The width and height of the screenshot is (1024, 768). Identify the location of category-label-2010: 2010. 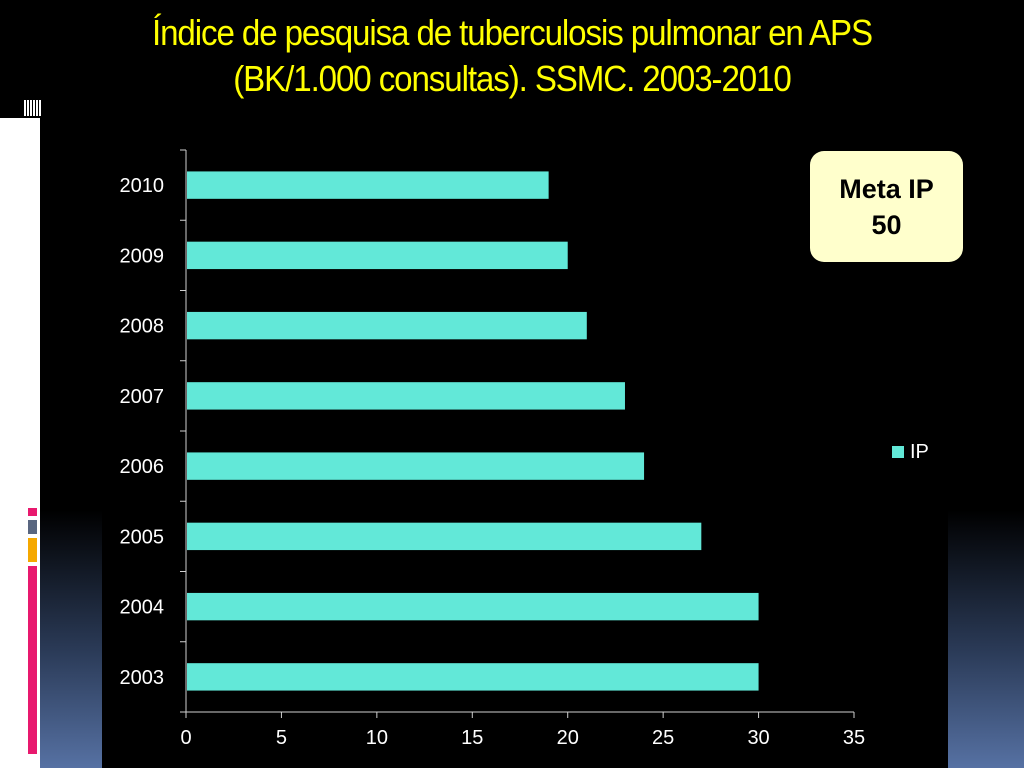
(142, 186).